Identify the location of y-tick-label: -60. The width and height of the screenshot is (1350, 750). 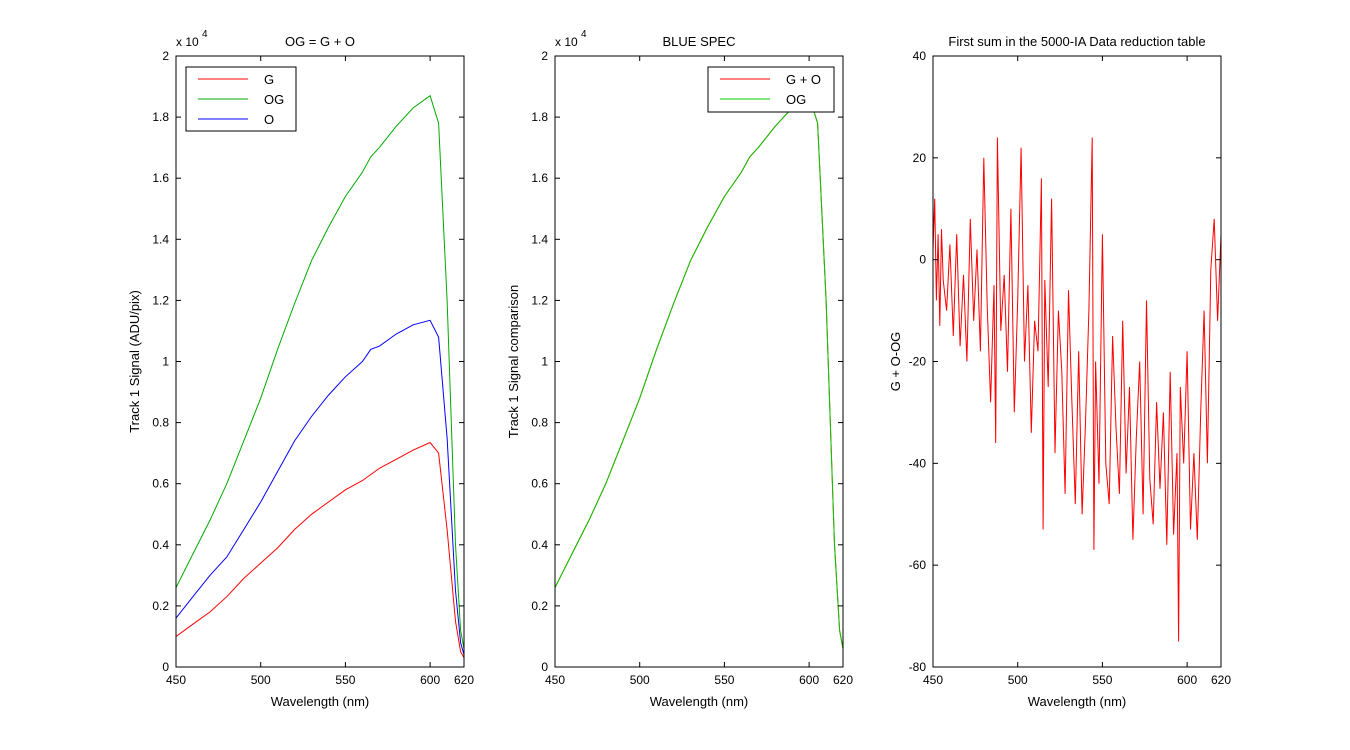
(918, 565).